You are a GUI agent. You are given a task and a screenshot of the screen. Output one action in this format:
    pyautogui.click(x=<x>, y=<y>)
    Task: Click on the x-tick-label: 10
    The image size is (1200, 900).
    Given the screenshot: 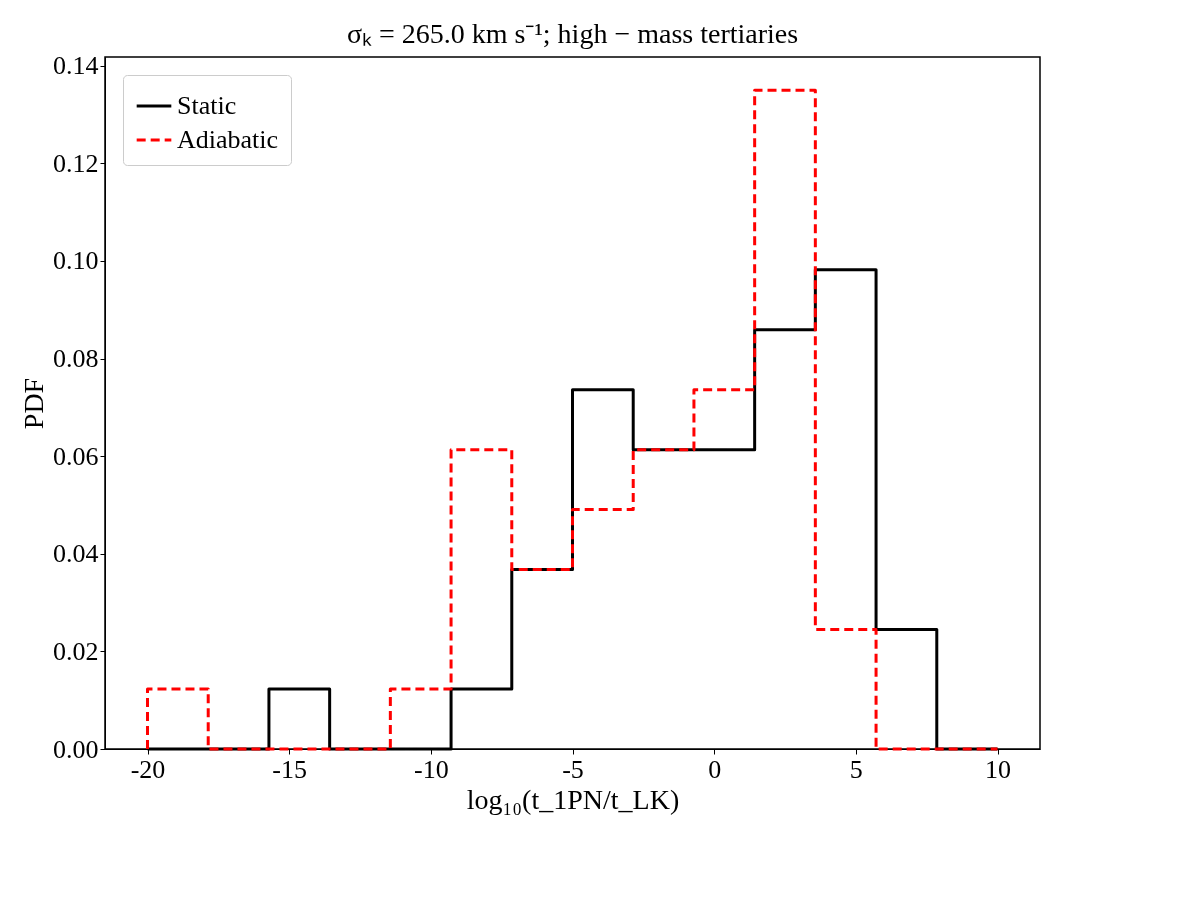 What is the action you would take?
    pyautogui.click(x=998, y=769)
    